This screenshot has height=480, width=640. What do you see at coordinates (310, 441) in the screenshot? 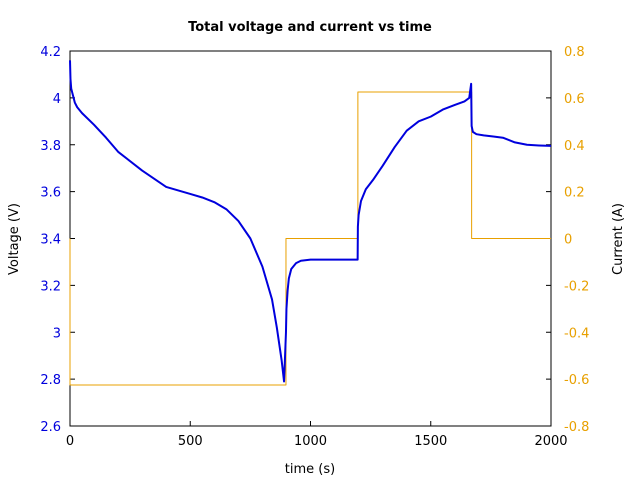
I see `x-tick-label: 1000` at bounding box center [310, 441].